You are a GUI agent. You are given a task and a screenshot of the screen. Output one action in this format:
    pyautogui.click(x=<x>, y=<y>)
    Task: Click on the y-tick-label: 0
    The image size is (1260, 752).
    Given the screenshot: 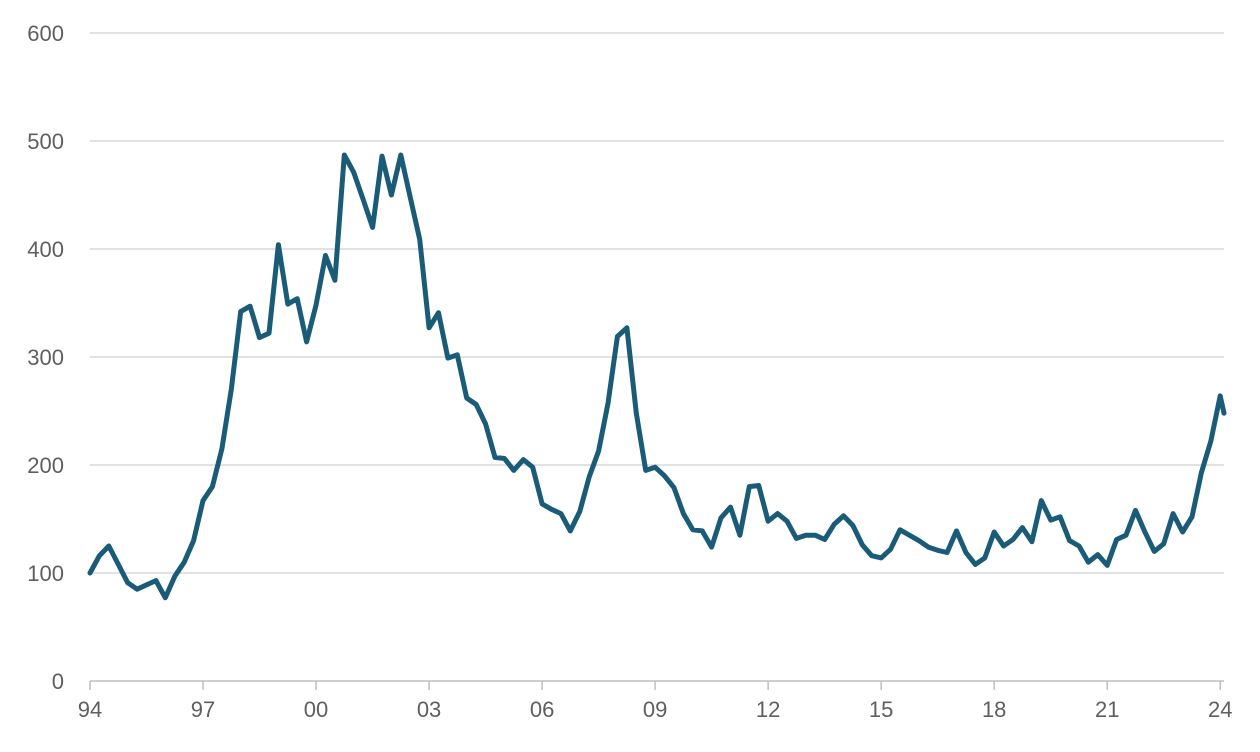 What is the action you would take?
    pyautogui.click(x=58, y=681)
    